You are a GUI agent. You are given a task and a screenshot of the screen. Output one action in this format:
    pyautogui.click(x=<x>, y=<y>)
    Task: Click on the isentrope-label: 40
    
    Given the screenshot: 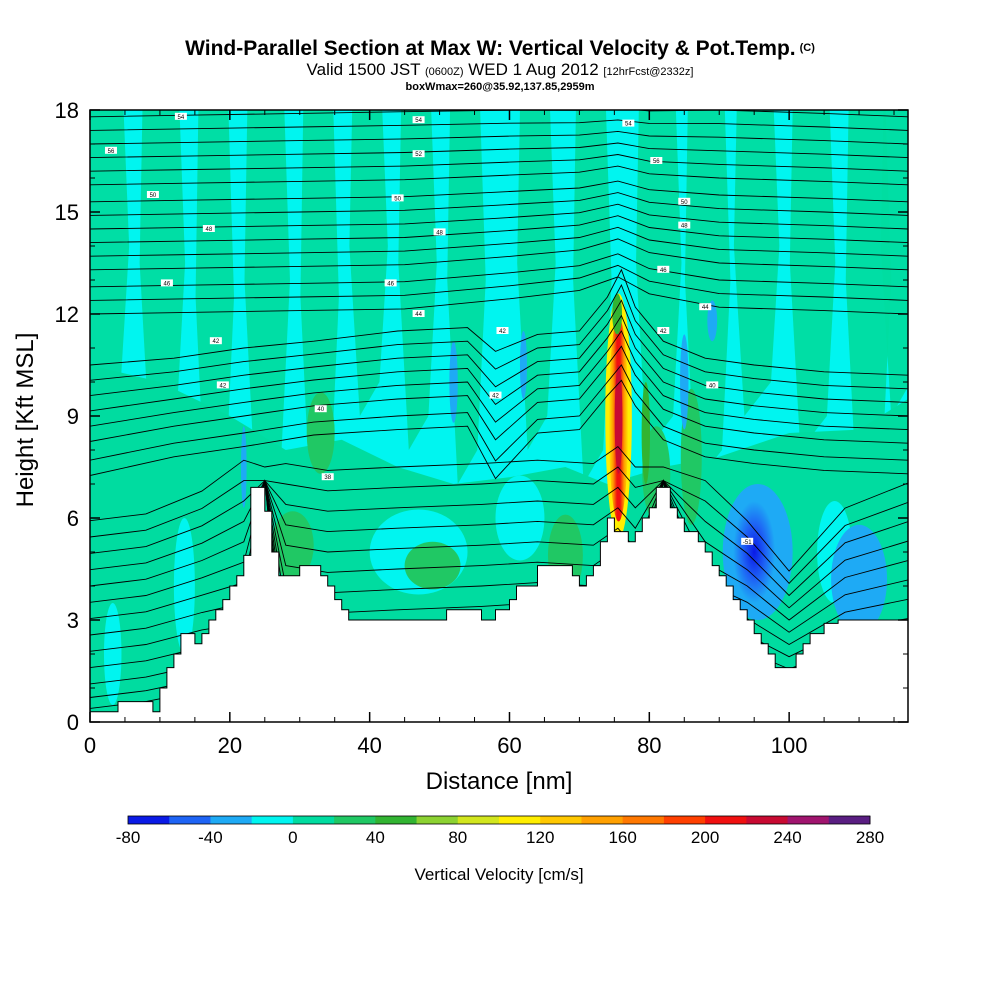 What is the action you would take?
    pyautogui.click(x=320, y=410)
    